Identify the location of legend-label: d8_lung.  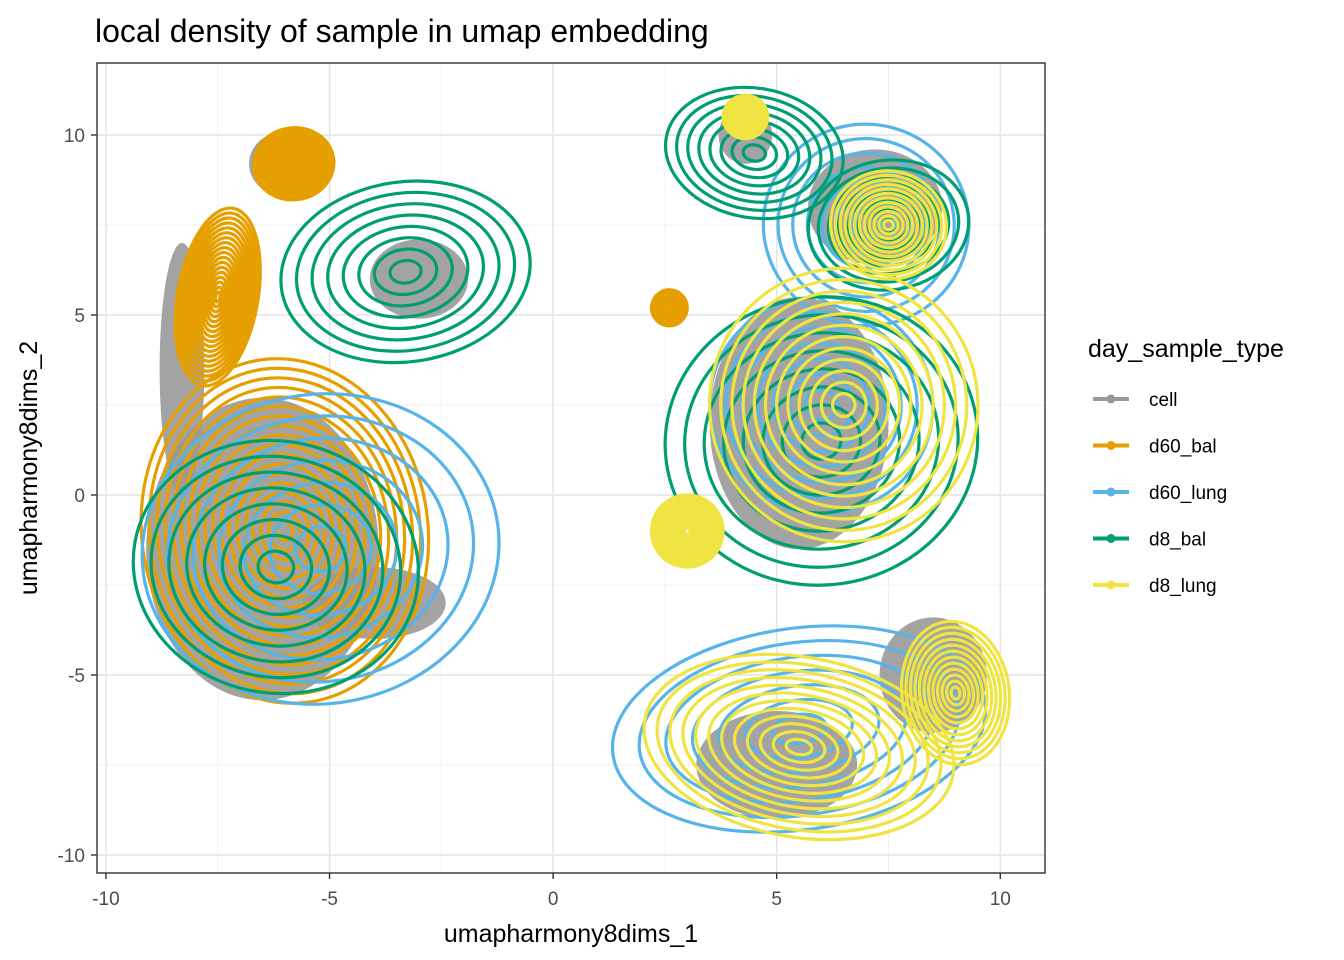
(1183, 586).